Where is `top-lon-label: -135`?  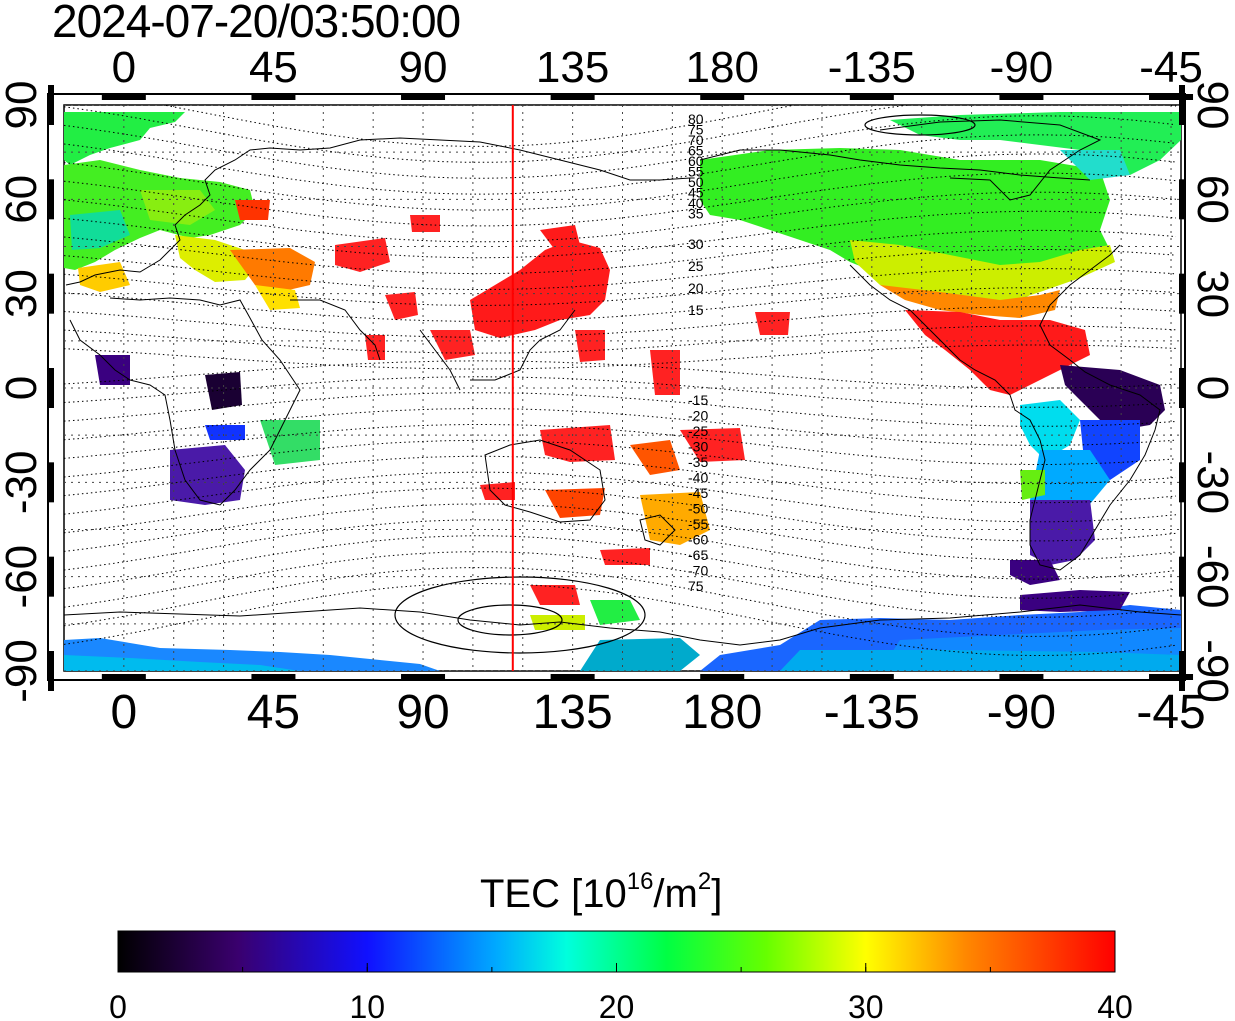
top-lon-label: -135 is located at coordinates (872, 67).